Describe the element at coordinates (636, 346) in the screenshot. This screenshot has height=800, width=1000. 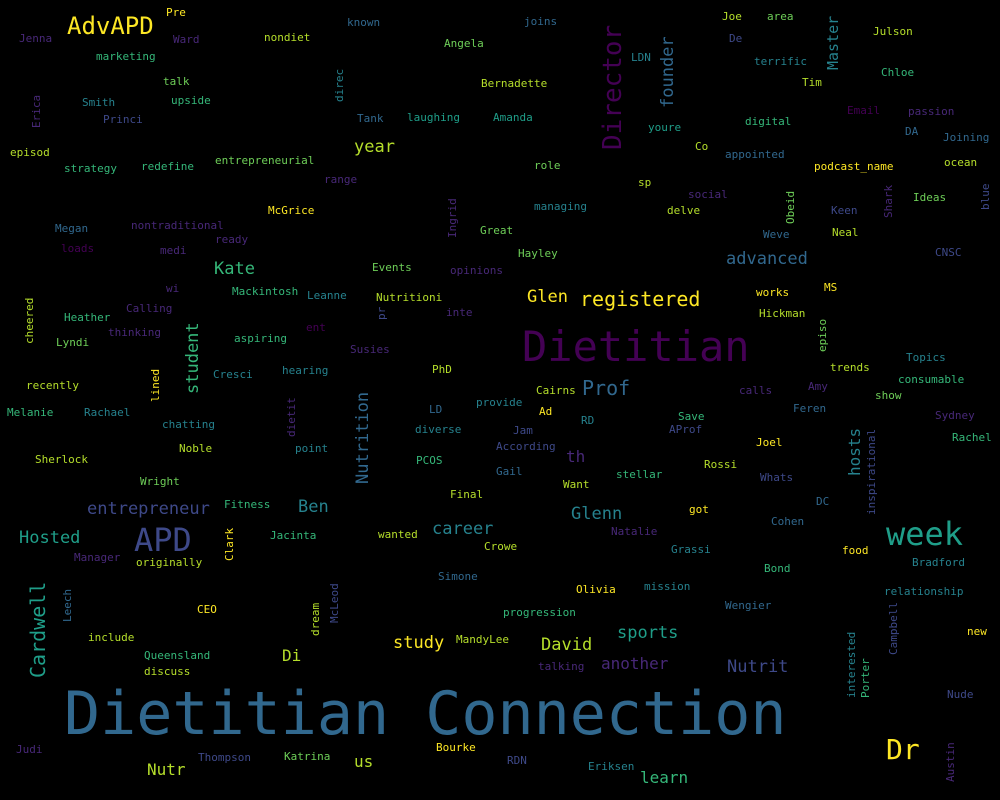
I see `word-dietitian: Dietitian` at that location.